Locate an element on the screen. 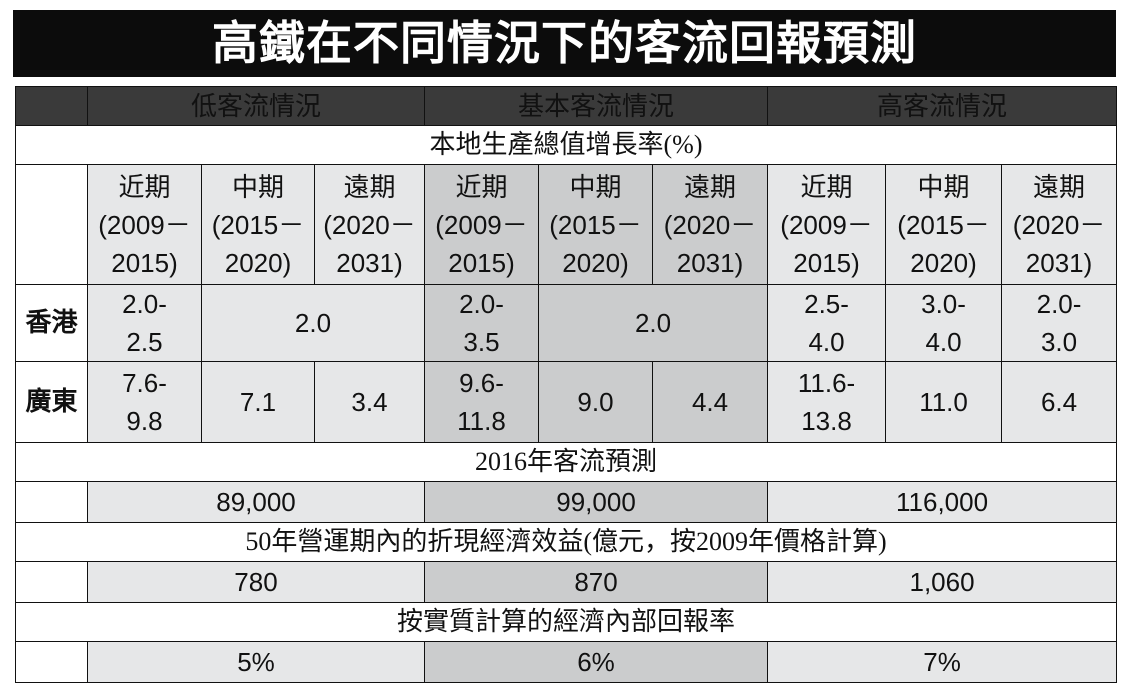  hk-high-mid: 3.0- 4.0 is located at coordinates (944, 323).